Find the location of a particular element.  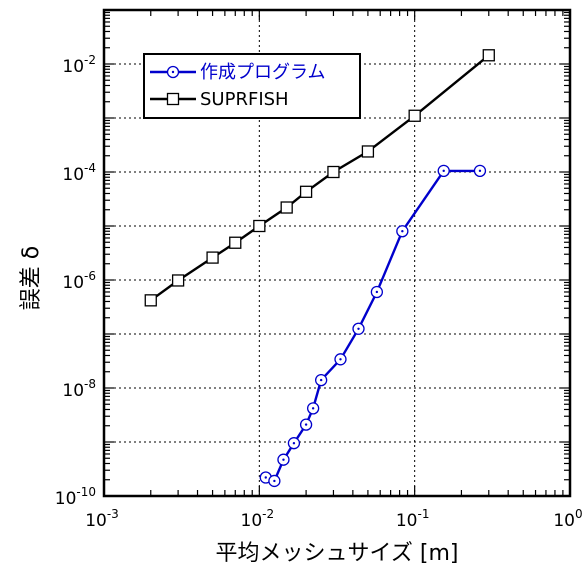

y-tick-label: 10⁻⁶ is located at coordinates (79, 281).